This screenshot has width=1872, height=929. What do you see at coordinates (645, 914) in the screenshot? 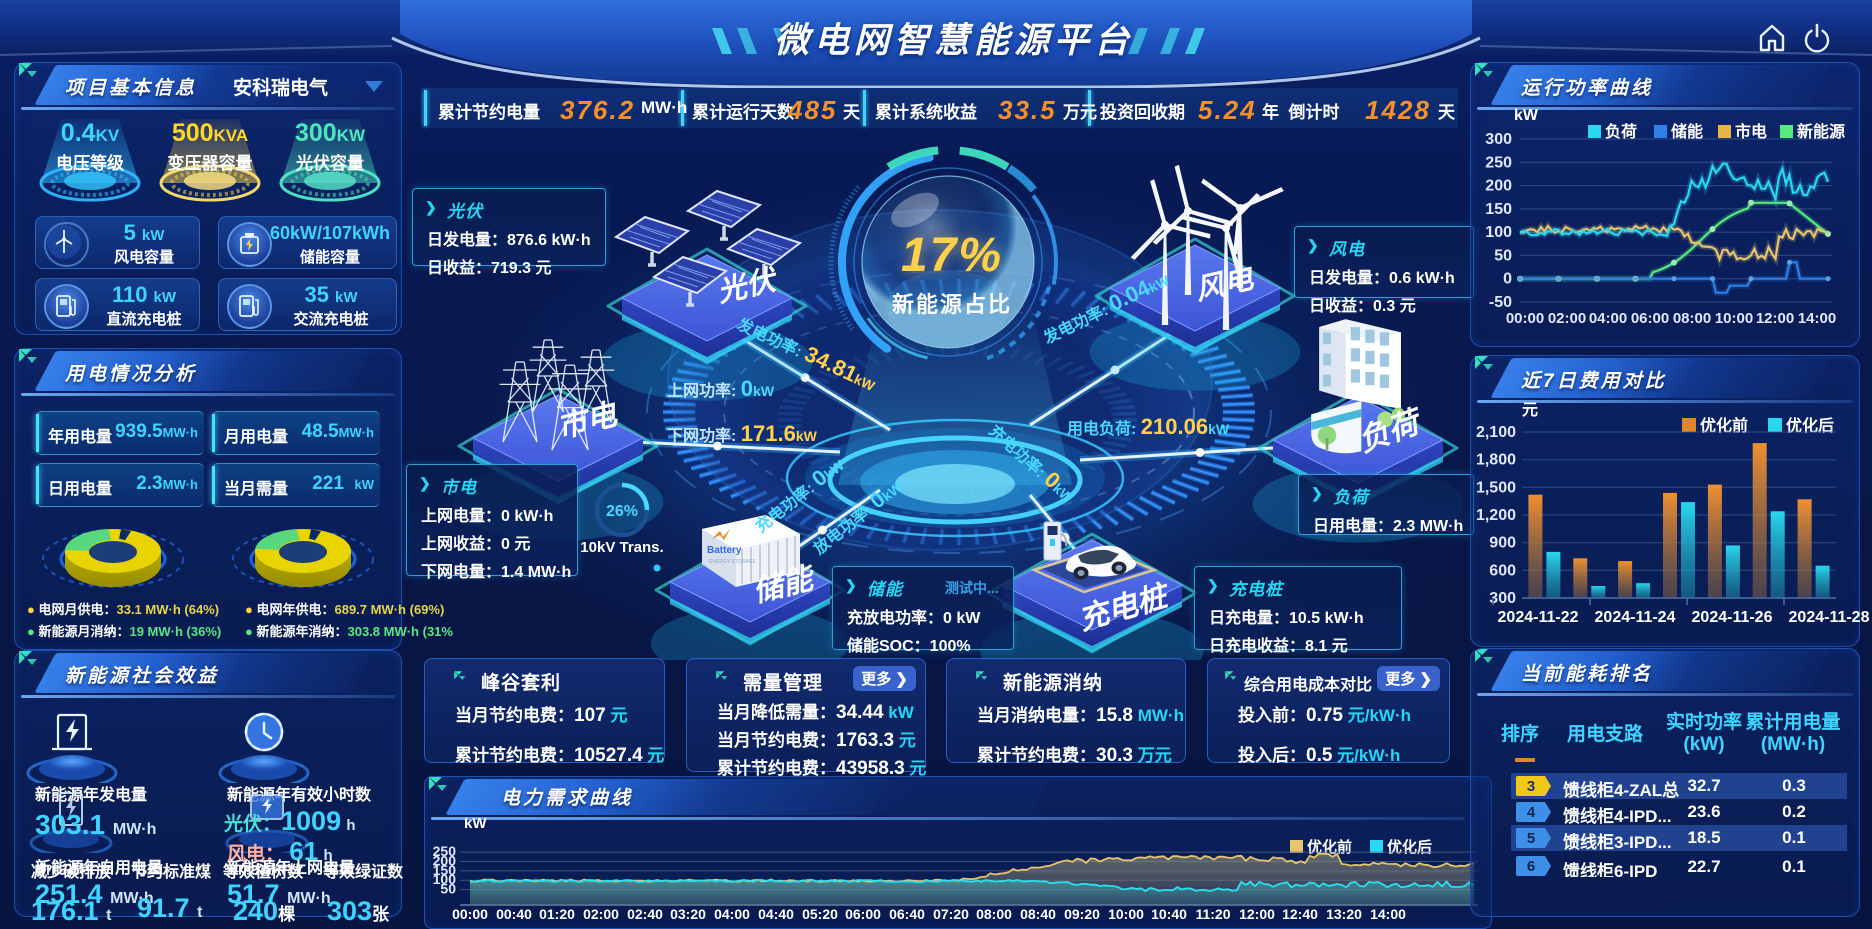
I see `svg-text: 02:40` at bounding box center [645, 914].